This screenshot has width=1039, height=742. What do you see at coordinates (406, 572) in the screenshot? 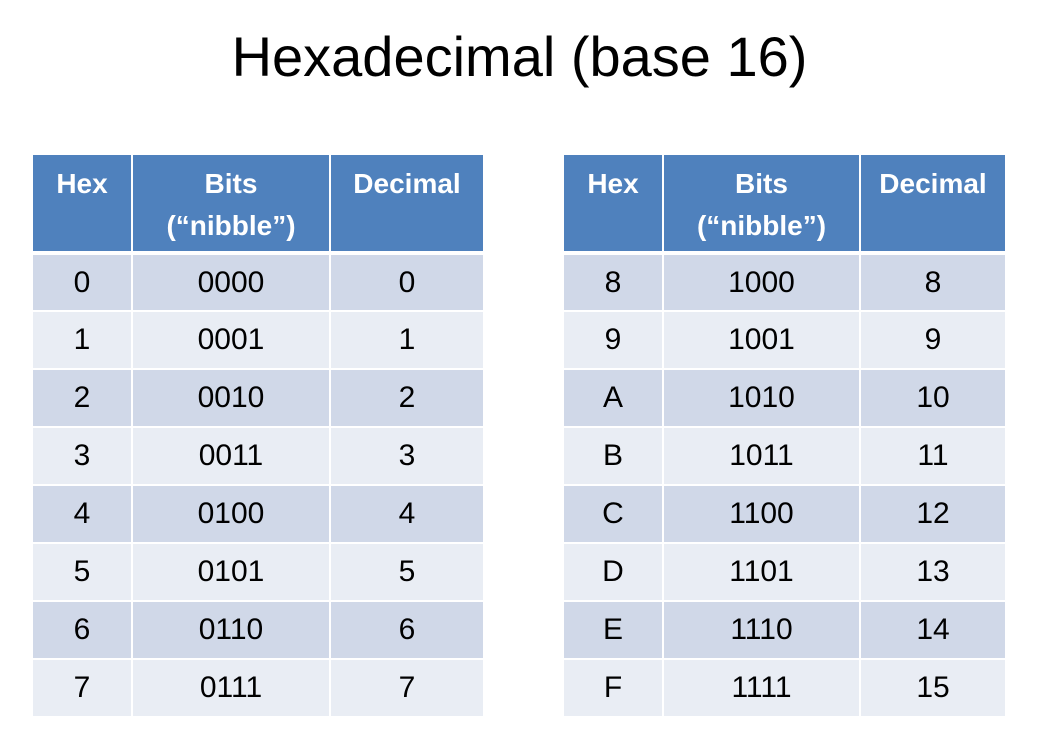
I see `decimal-cell: 5` at bounding box center [406, 572].